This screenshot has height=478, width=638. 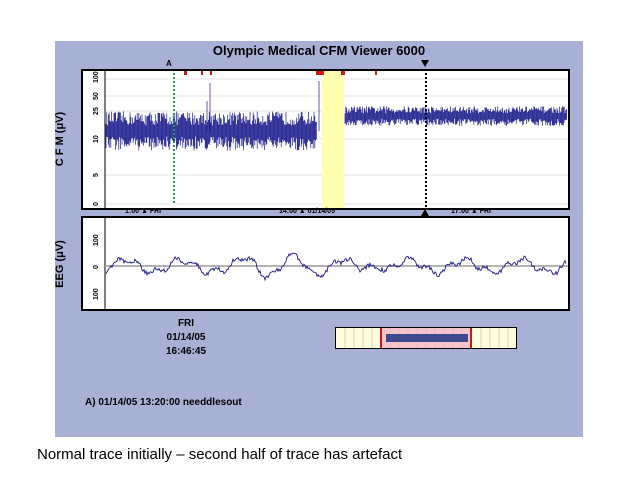 I want to click on overview-scrollbar, so click(x=426, y=338).